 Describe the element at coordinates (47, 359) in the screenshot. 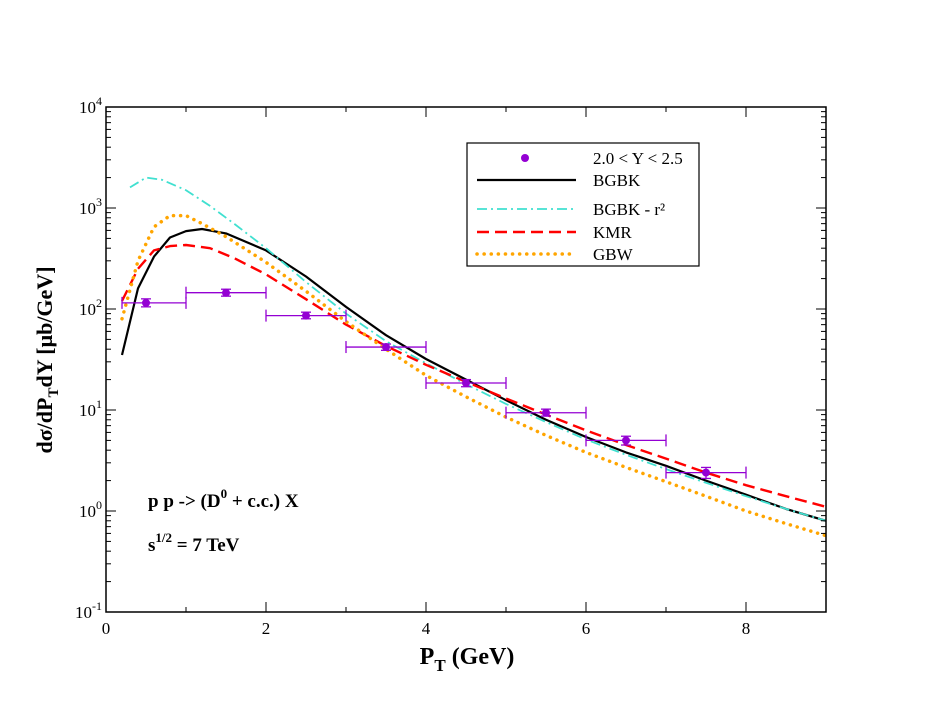

I see `y-axis-title: dσ/dPTdY [μb/GeV]` at that location.